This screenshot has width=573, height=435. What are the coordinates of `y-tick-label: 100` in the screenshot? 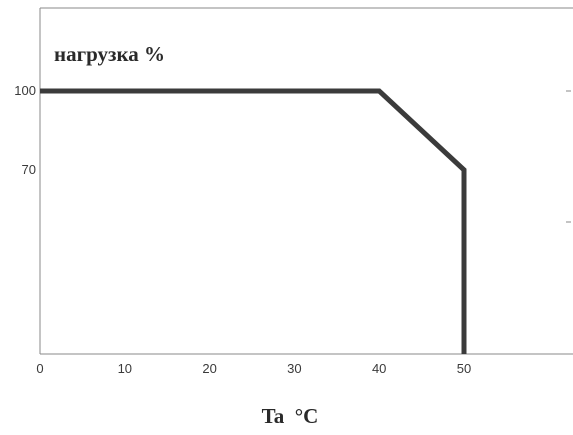 It's located at (25, 90).